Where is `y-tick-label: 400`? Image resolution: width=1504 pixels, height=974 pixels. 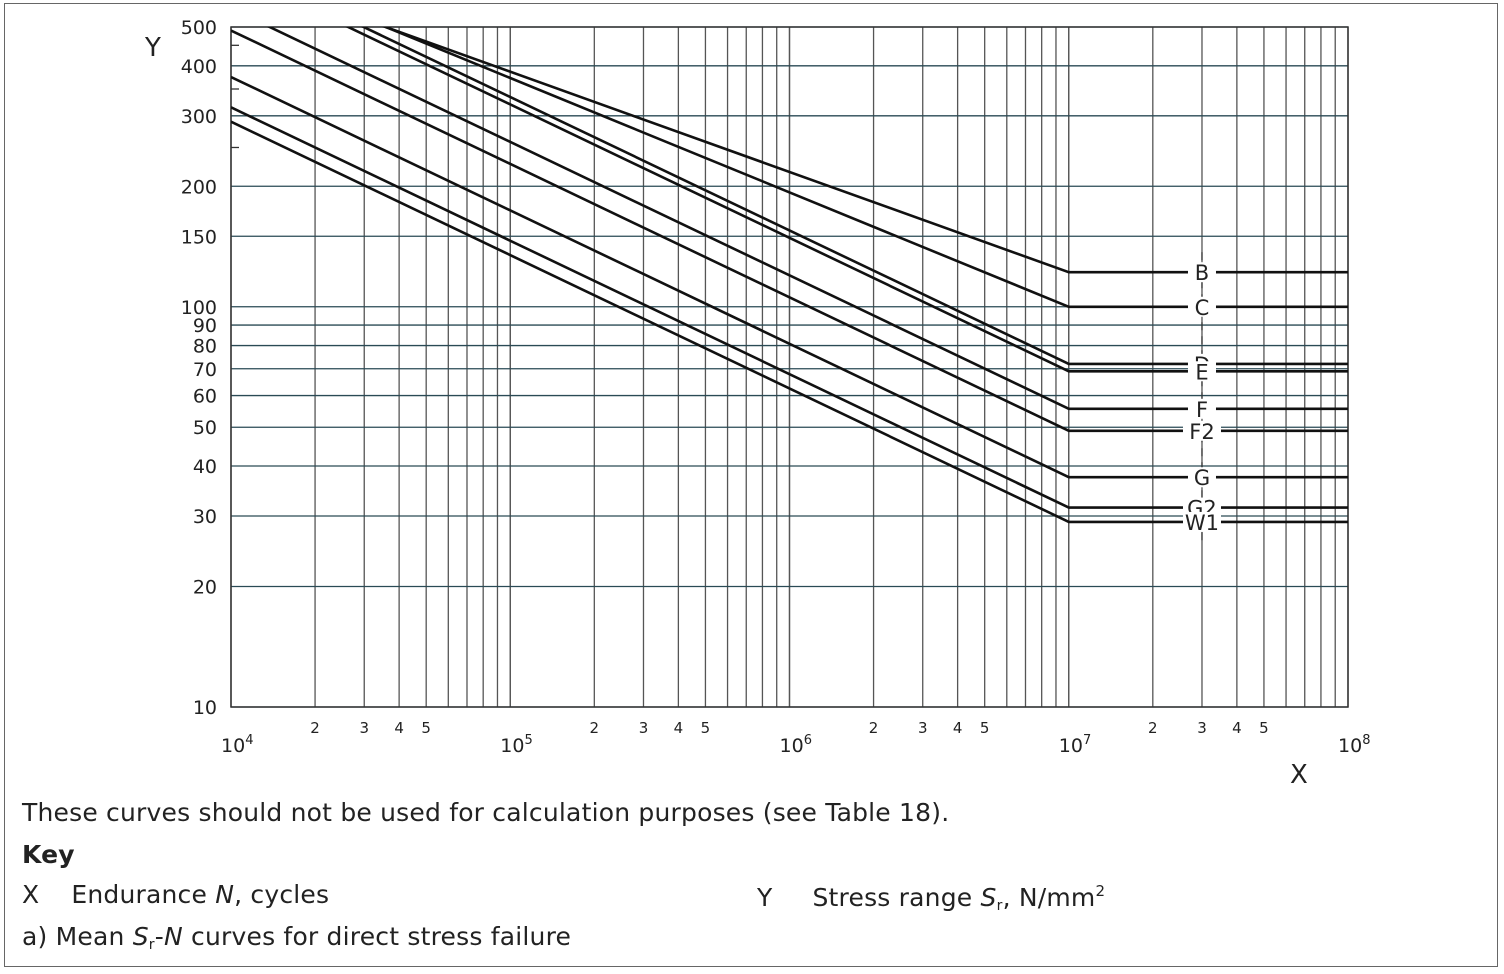 y-tick-label: 400 is located at coordinates (199, 67).